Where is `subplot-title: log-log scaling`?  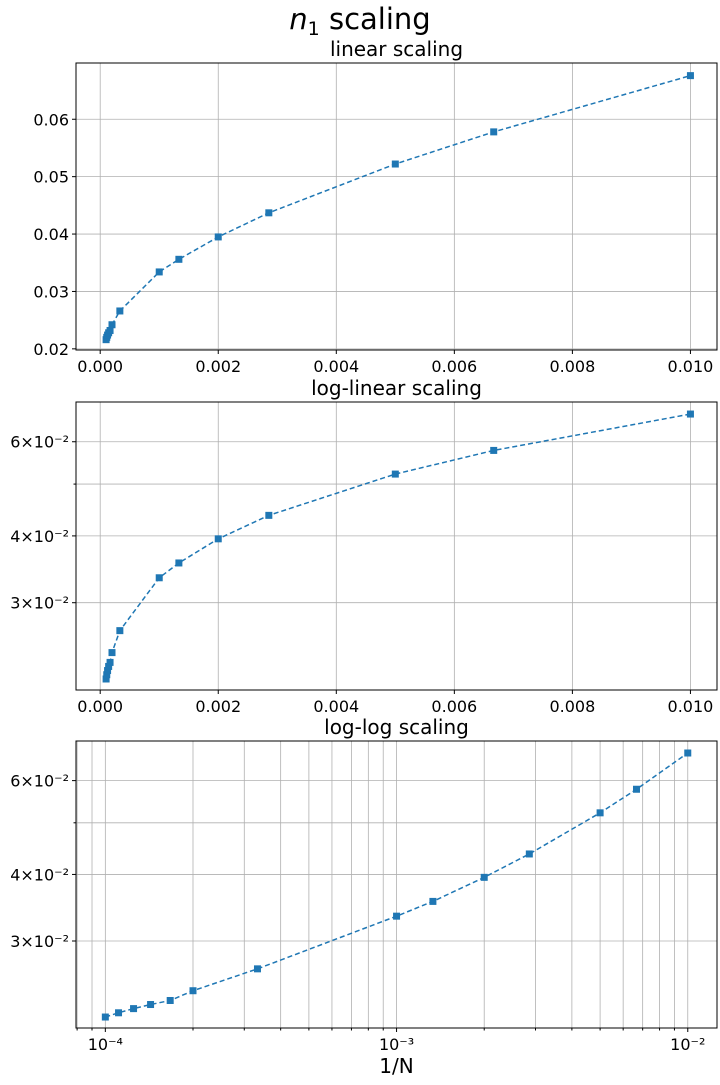 subplot-title: log-log scaling is located at coordinates (396, 727).